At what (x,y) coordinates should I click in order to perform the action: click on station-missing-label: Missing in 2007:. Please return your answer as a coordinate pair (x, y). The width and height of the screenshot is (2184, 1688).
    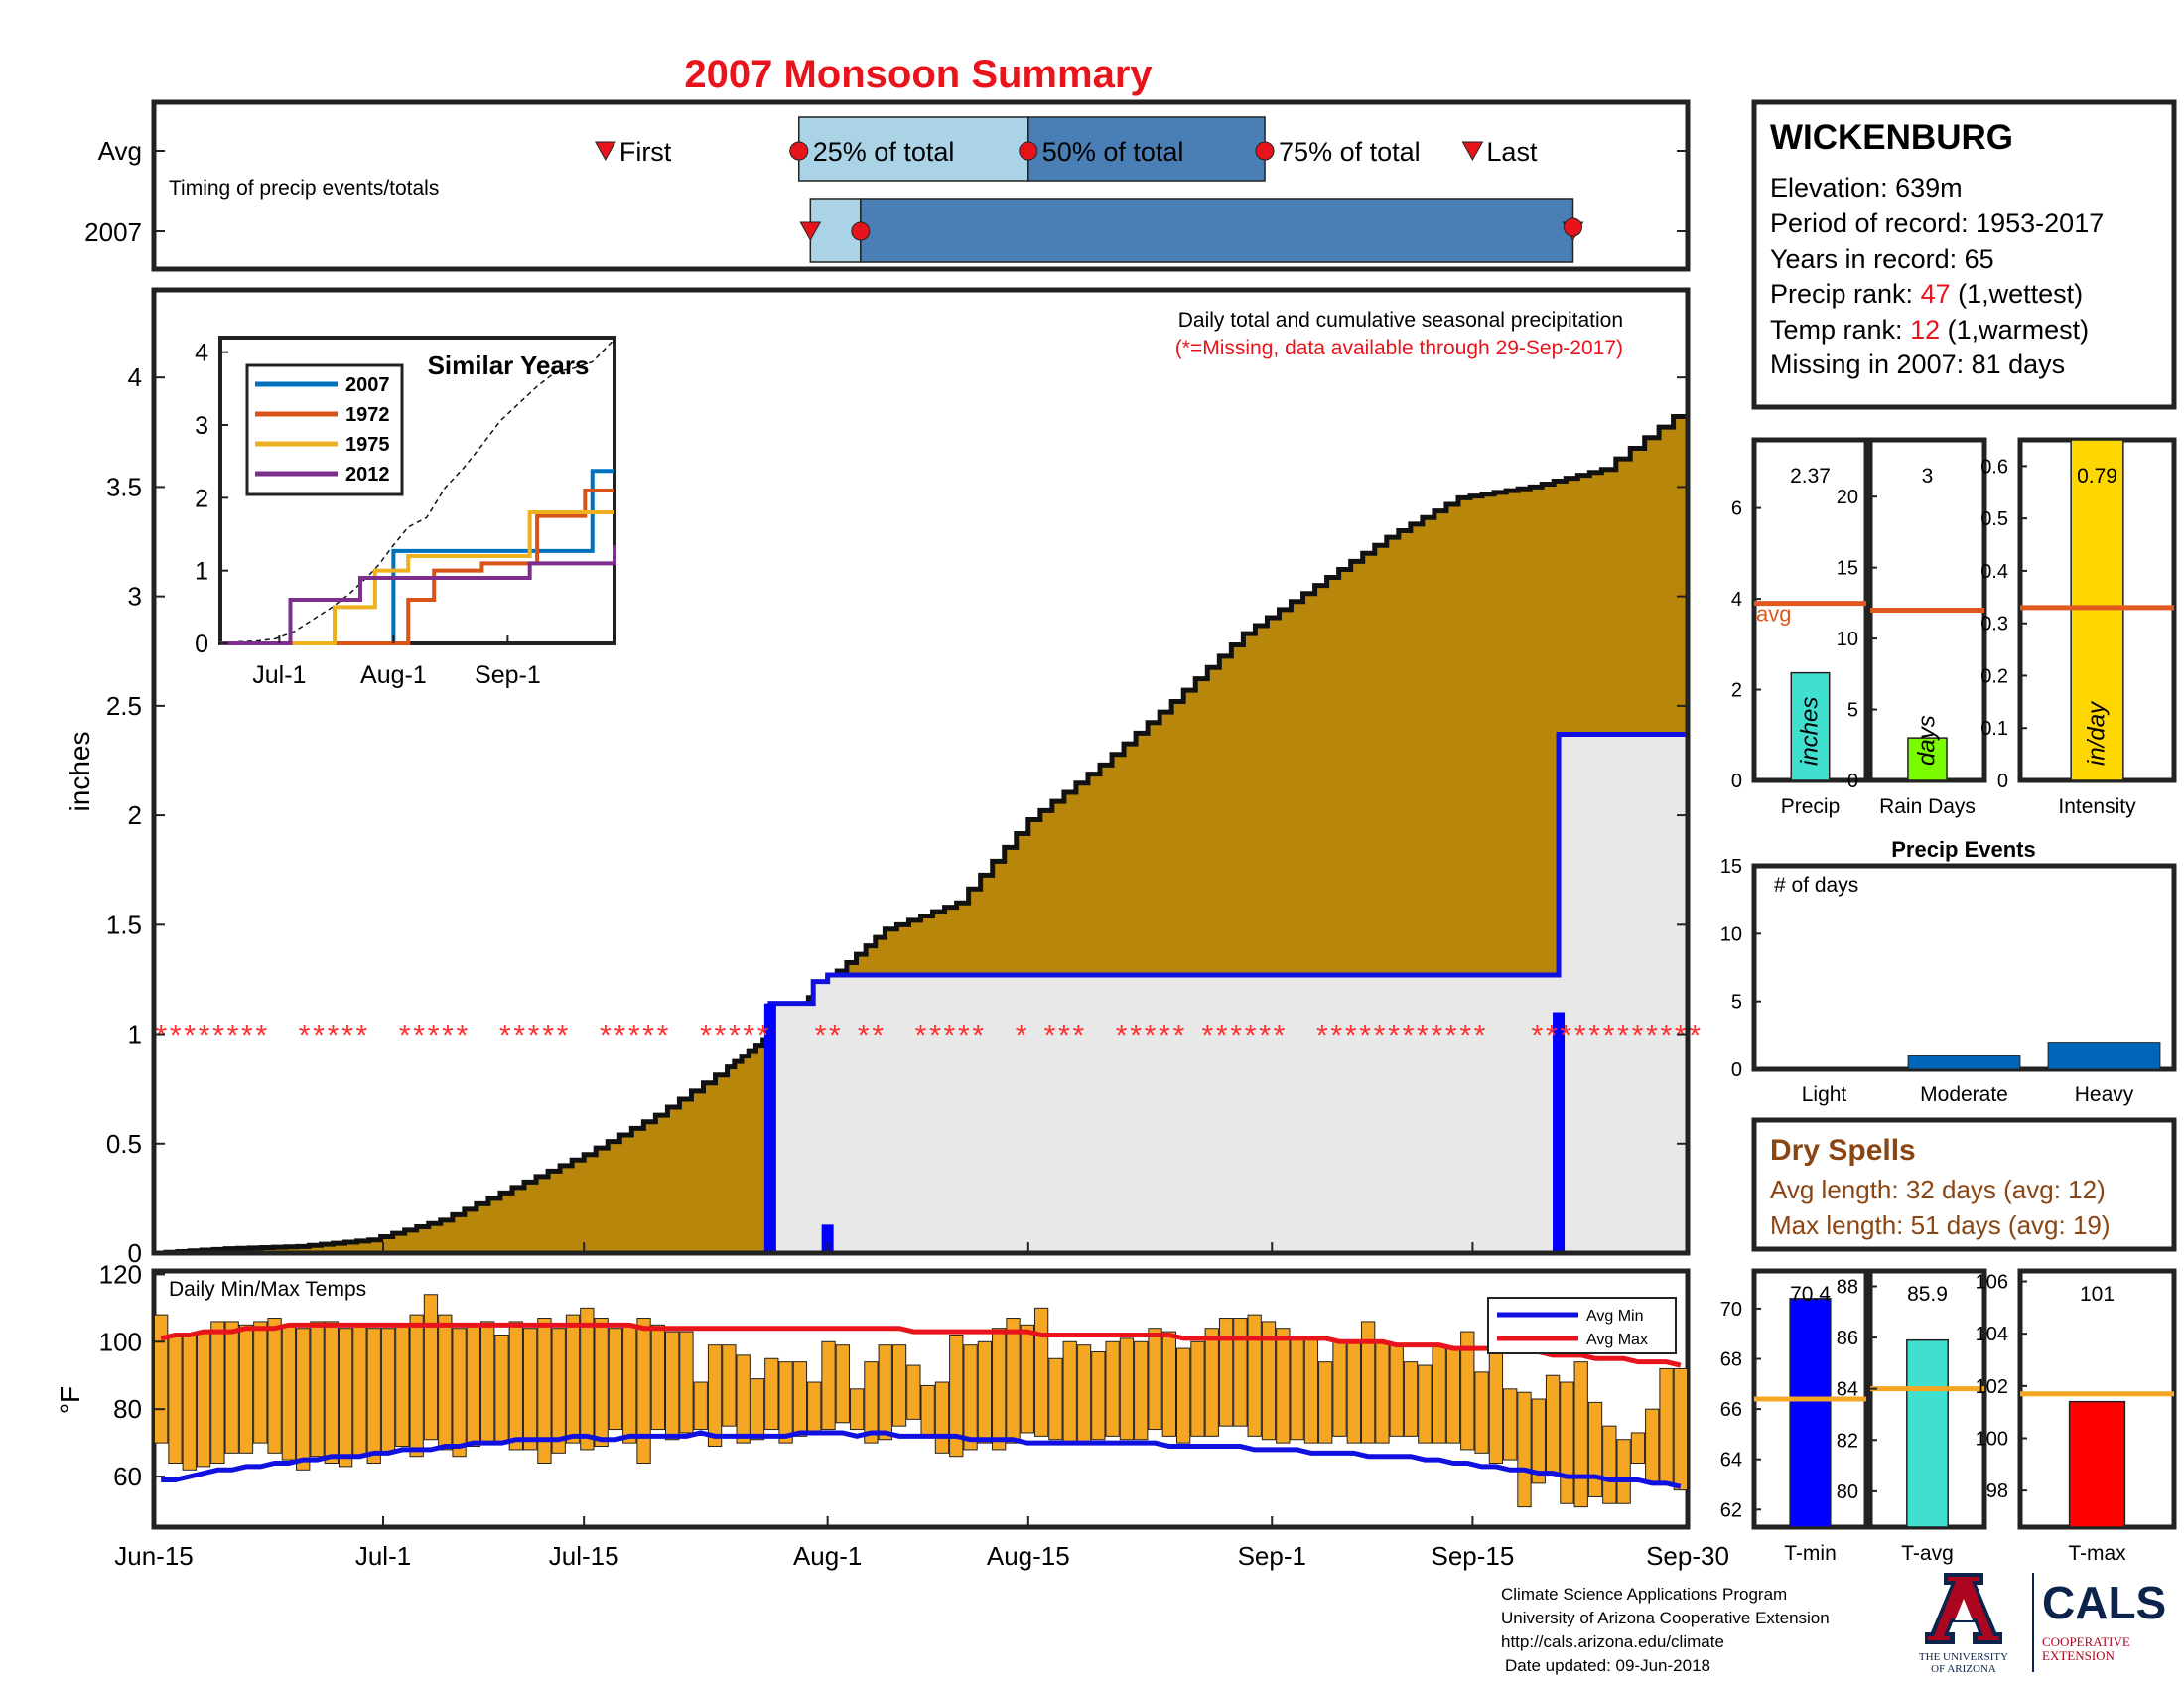
    Looking at the image, I should click on (1871, 364).